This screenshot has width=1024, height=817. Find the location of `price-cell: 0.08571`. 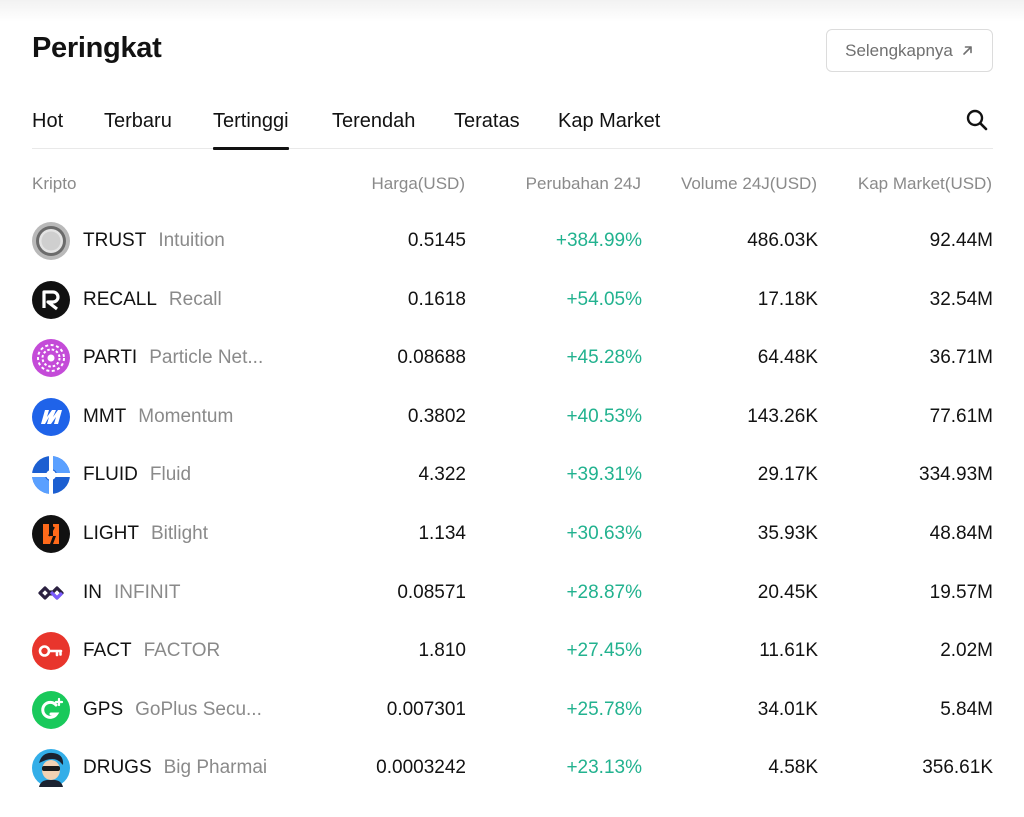

price-cell: 0.08571 is located at coordinates (431, 592).